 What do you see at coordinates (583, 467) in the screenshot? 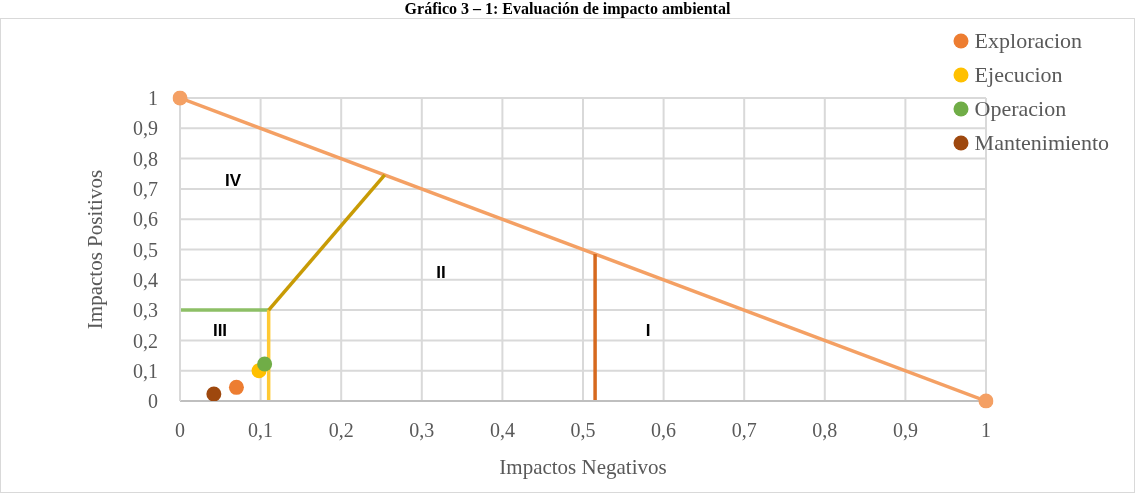
I see `x-axis-title: Impactos Negativos` at bounding box center [583, 467].